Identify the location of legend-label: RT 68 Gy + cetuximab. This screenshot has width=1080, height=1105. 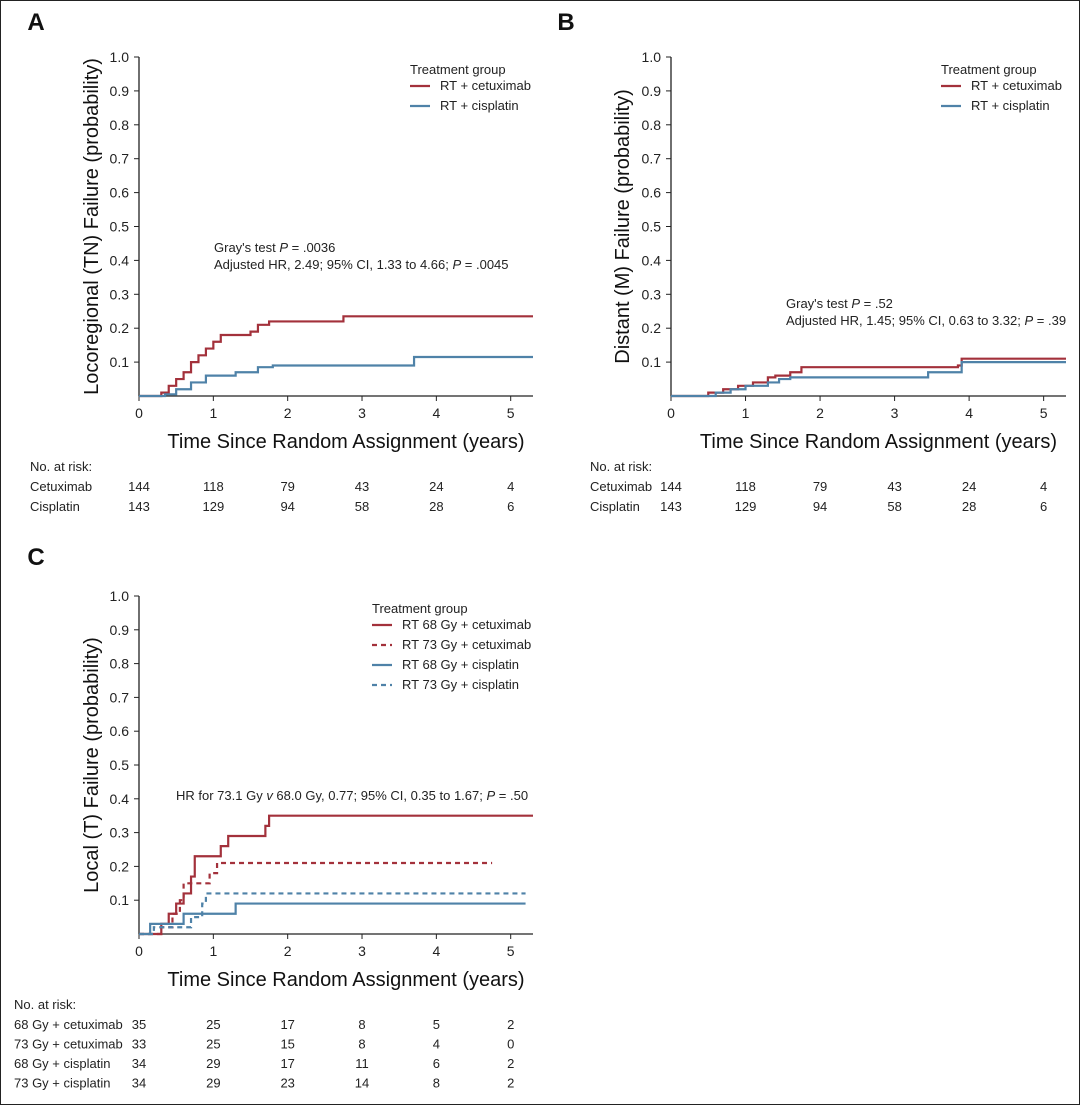
(466, 624).